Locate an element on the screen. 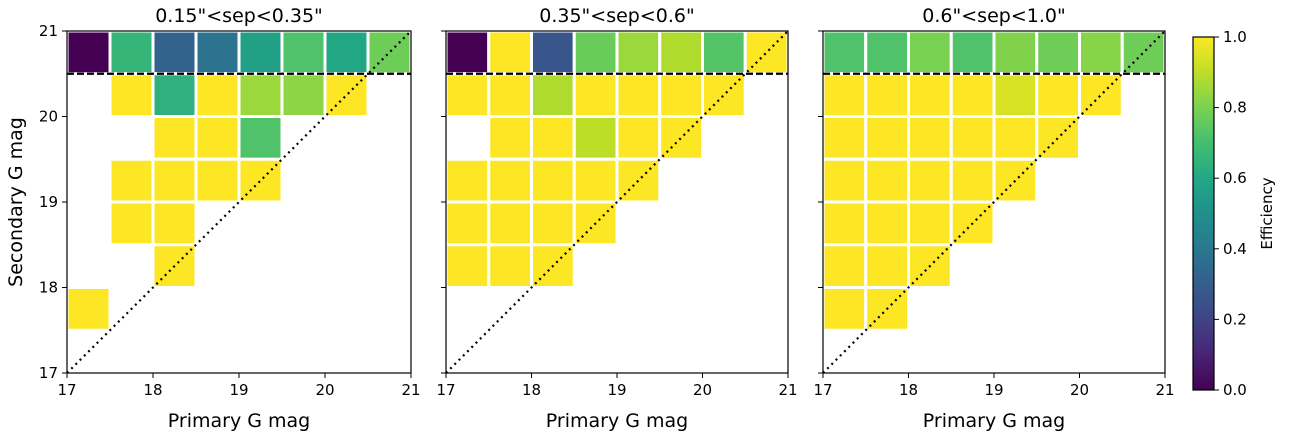 This screenshot has width=1290, height=437. x-tick-label: 17 is located at coordinates (445, 390).